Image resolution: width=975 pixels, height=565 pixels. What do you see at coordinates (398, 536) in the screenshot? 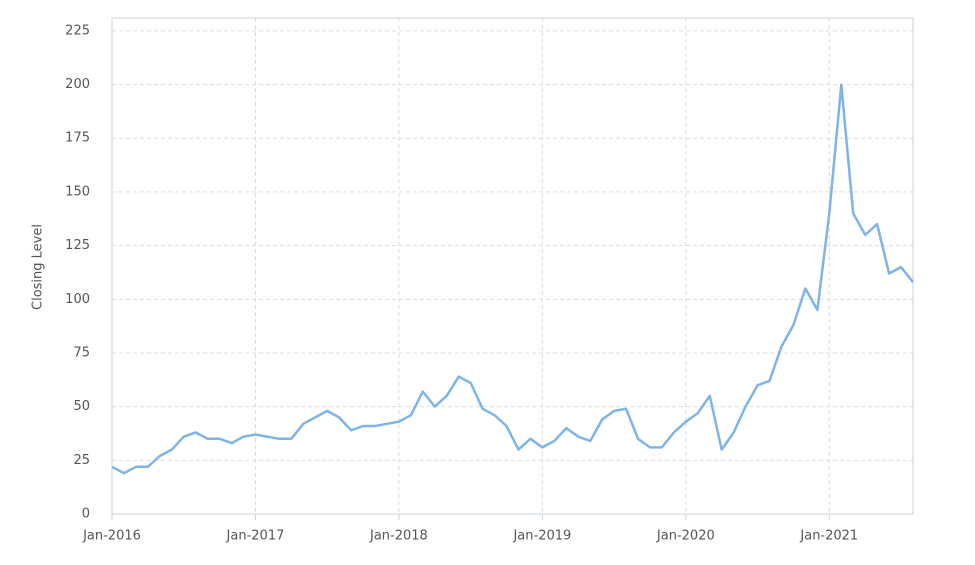
I see `x-tick-label: Jan-2018` at bounding box center [398, 536].